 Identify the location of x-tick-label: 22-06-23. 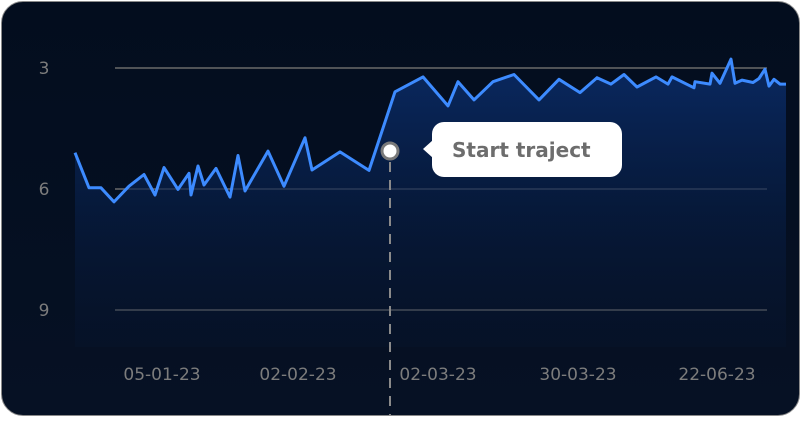
(716, 375).